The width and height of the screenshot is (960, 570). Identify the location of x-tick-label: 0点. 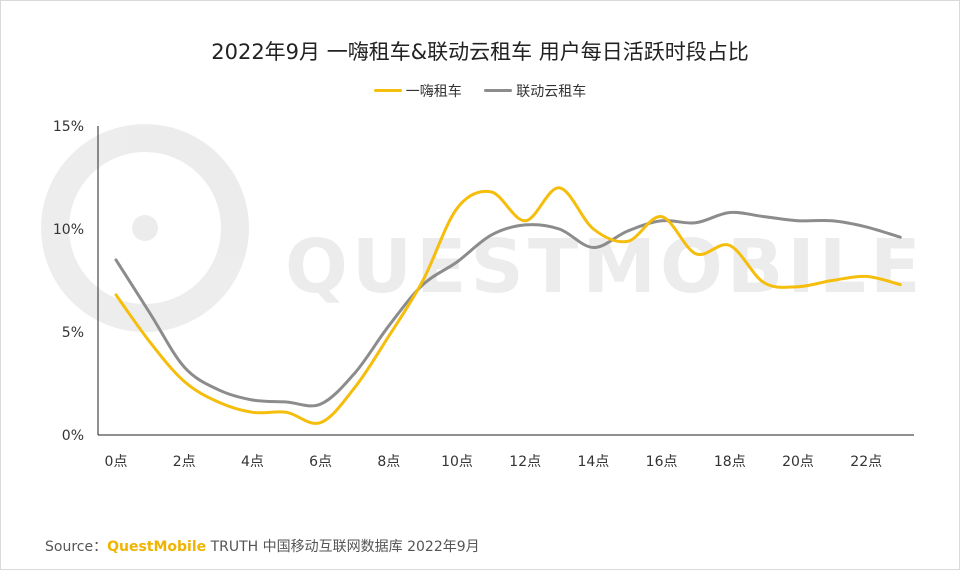
(116, 462).